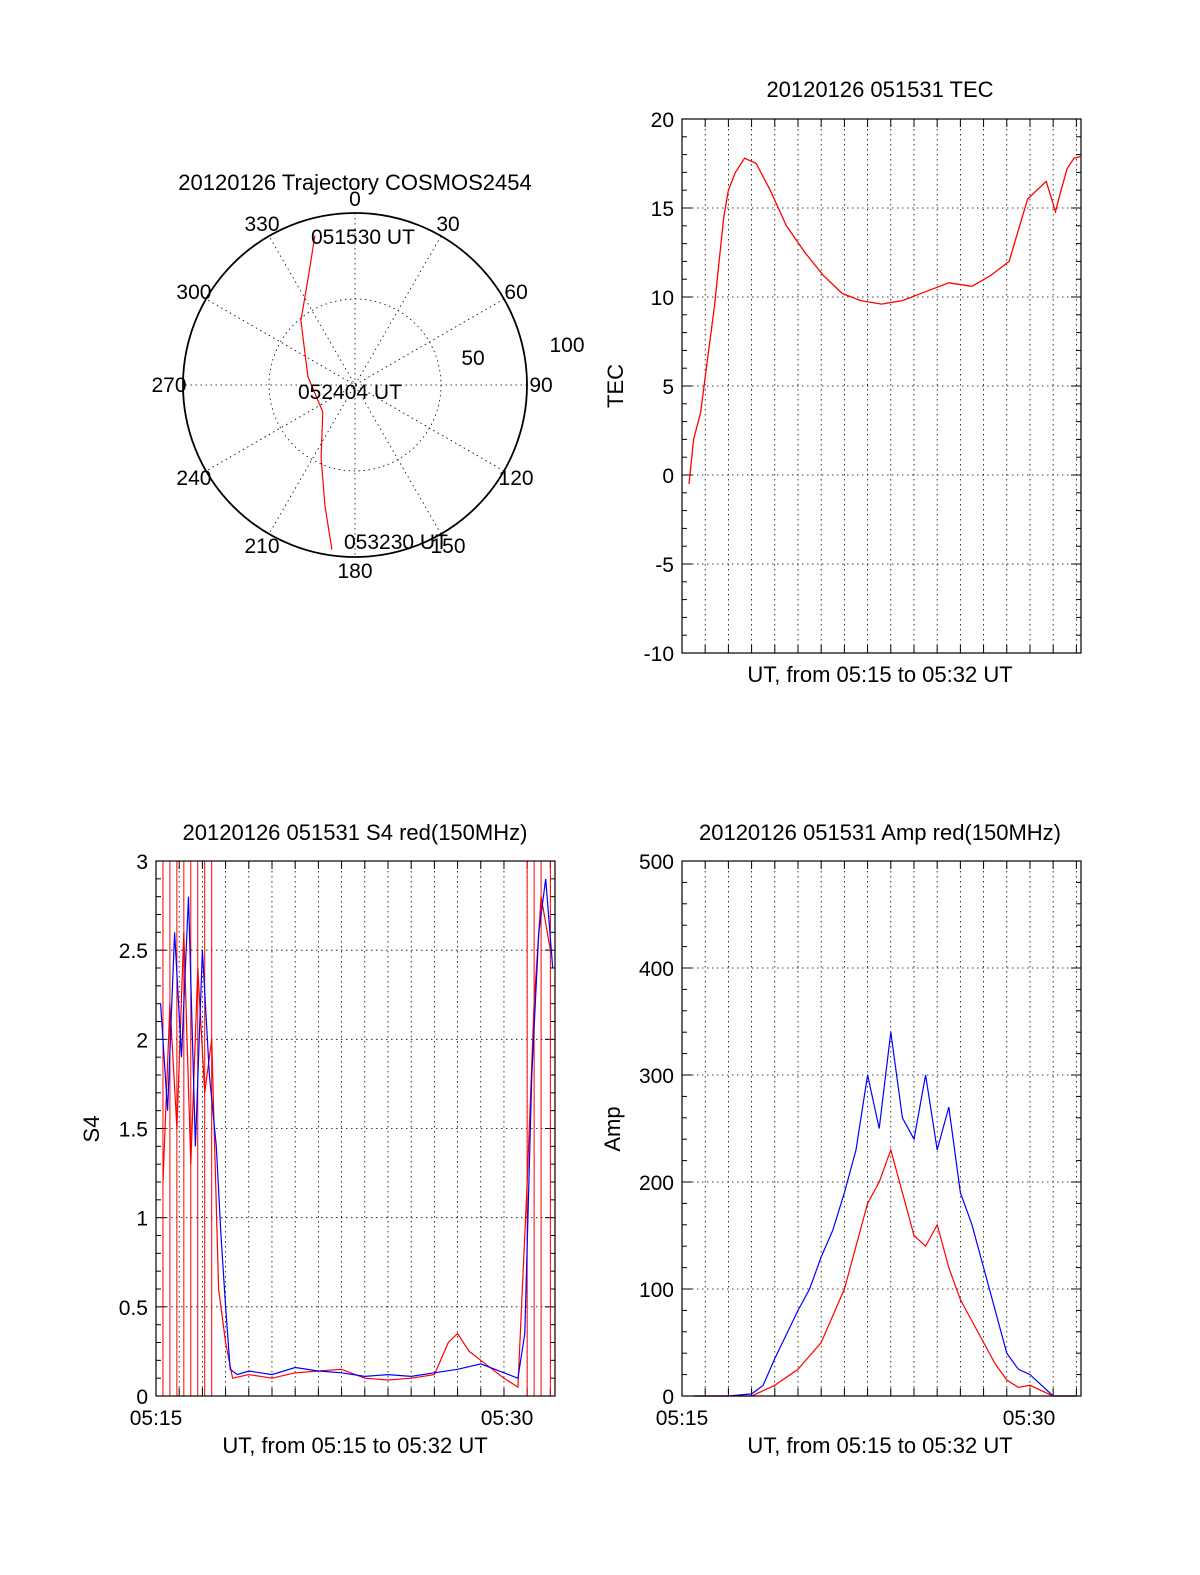 Image resolution: width=1200 pixels, height=1575 pixels. What do you see at coordinates (156, 1418) in the screenshot?
I see `s4-x-tick-start: 05:15` at bounding box center [156, 1418].